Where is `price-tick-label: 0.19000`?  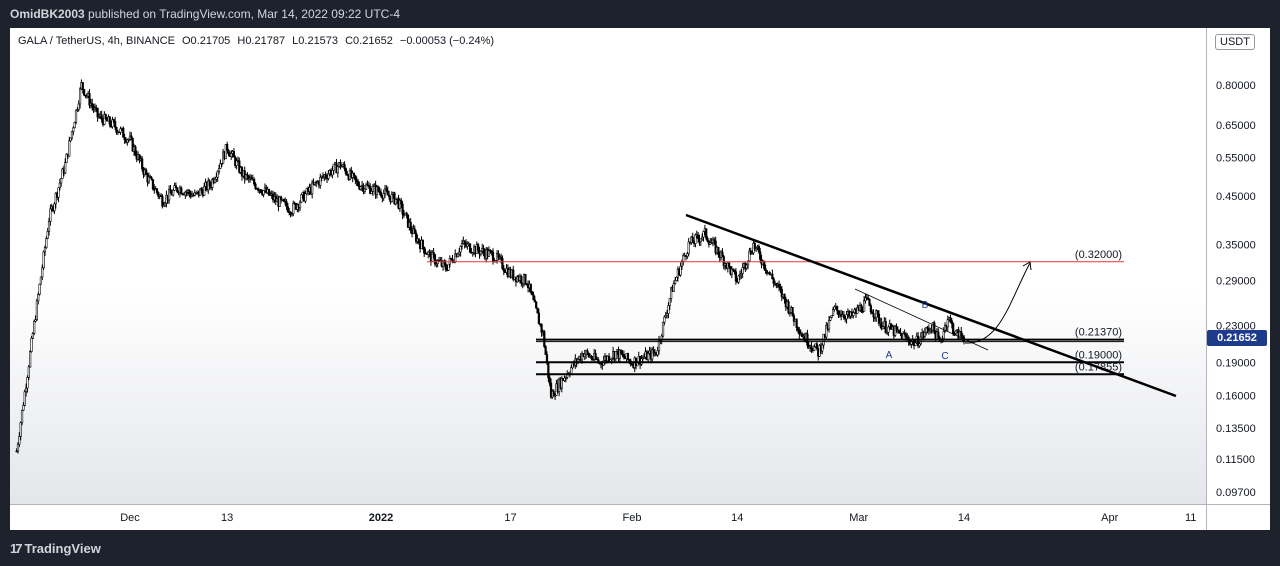
price-tick-label: 0.19000 is located at coordinates (1236, 363).